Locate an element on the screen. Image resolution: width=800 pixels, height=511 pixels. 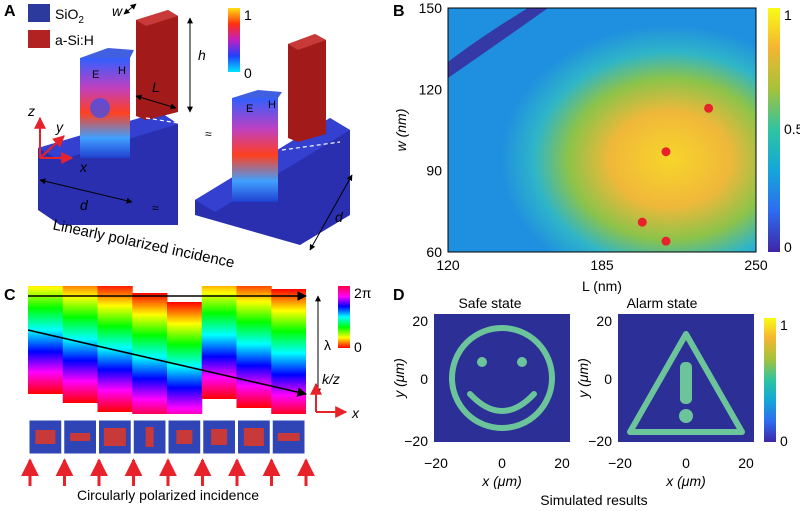
safe-xtick-left: −20 is located at coordinates (436, 463).